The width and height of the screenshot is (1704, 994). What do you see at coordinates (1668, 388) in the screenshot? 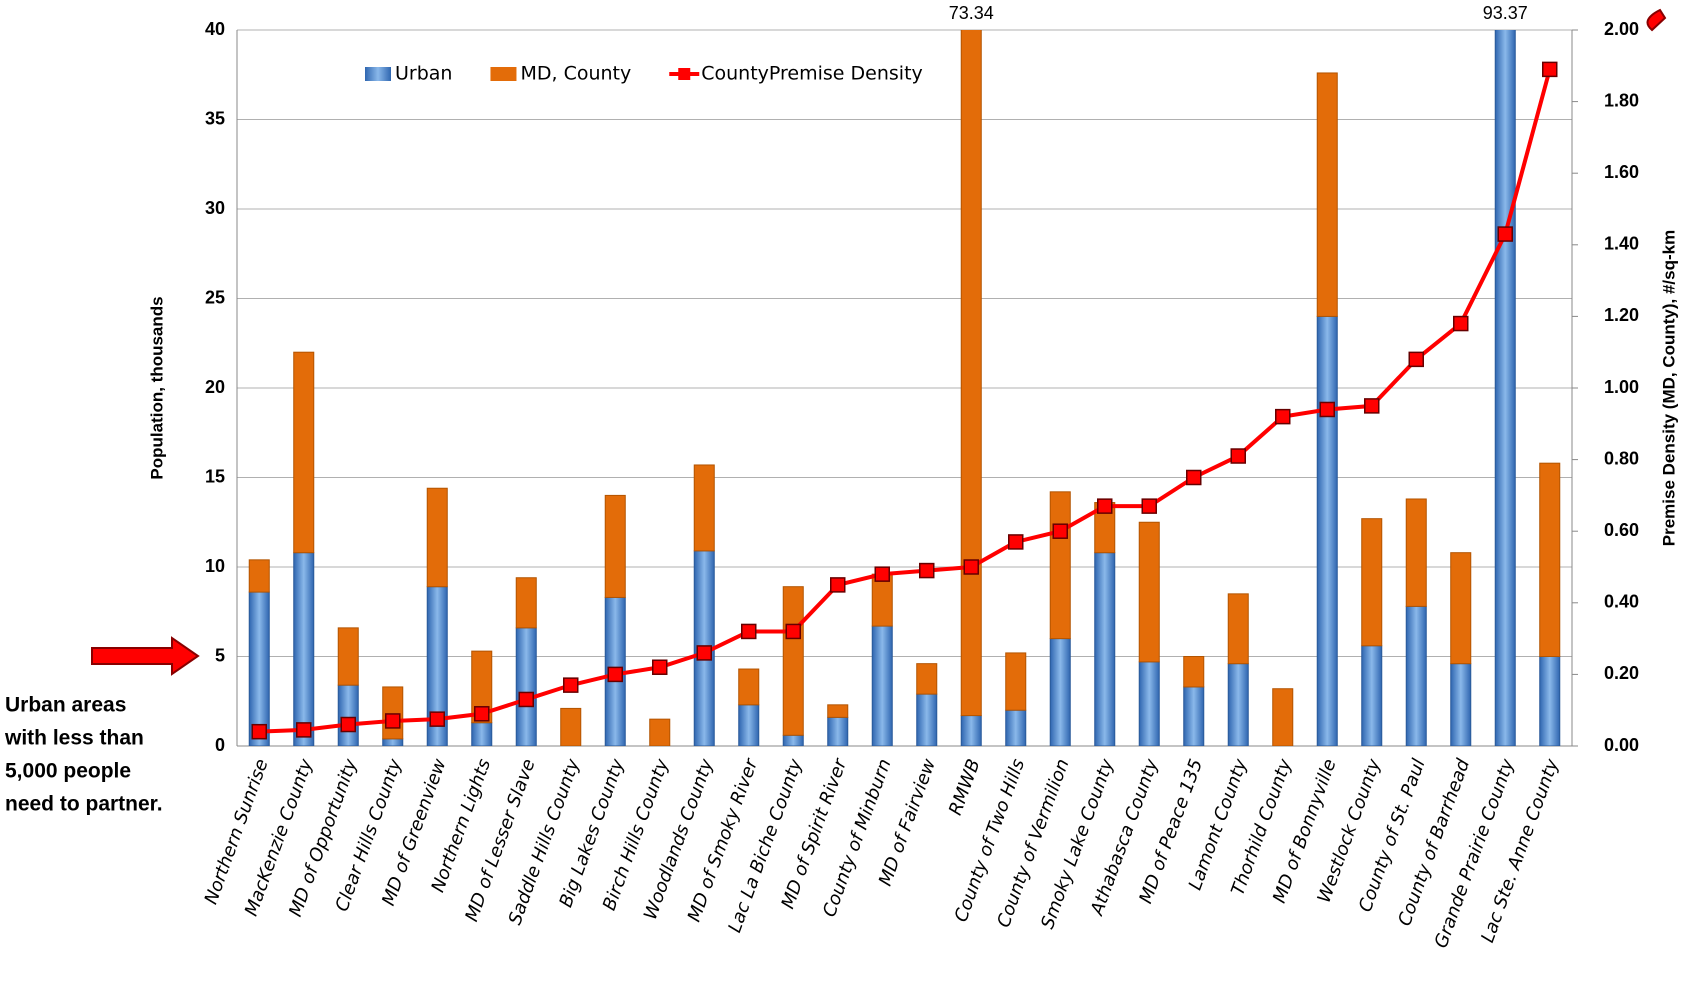
I see `y2-axis-title: Premise Density (MD, County), #/sq-km` at bounding box center [1668, 388].